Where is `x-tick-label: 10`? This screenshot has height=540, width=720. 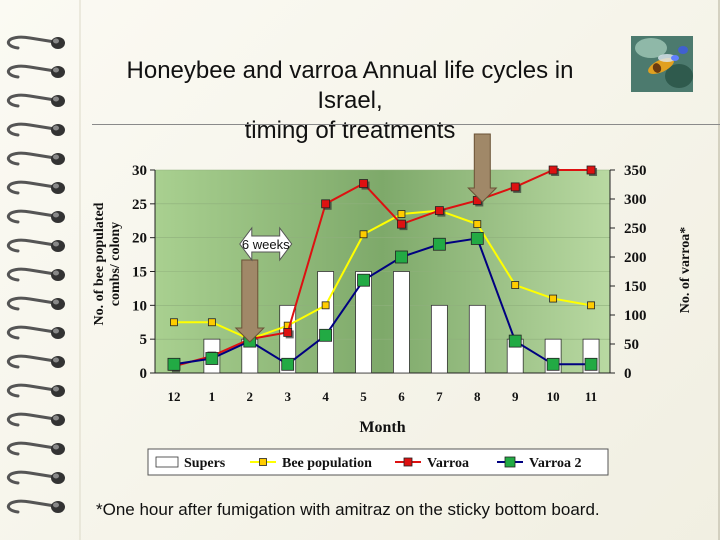 x-tick-label: 10 is located at coordinates (553, 396).